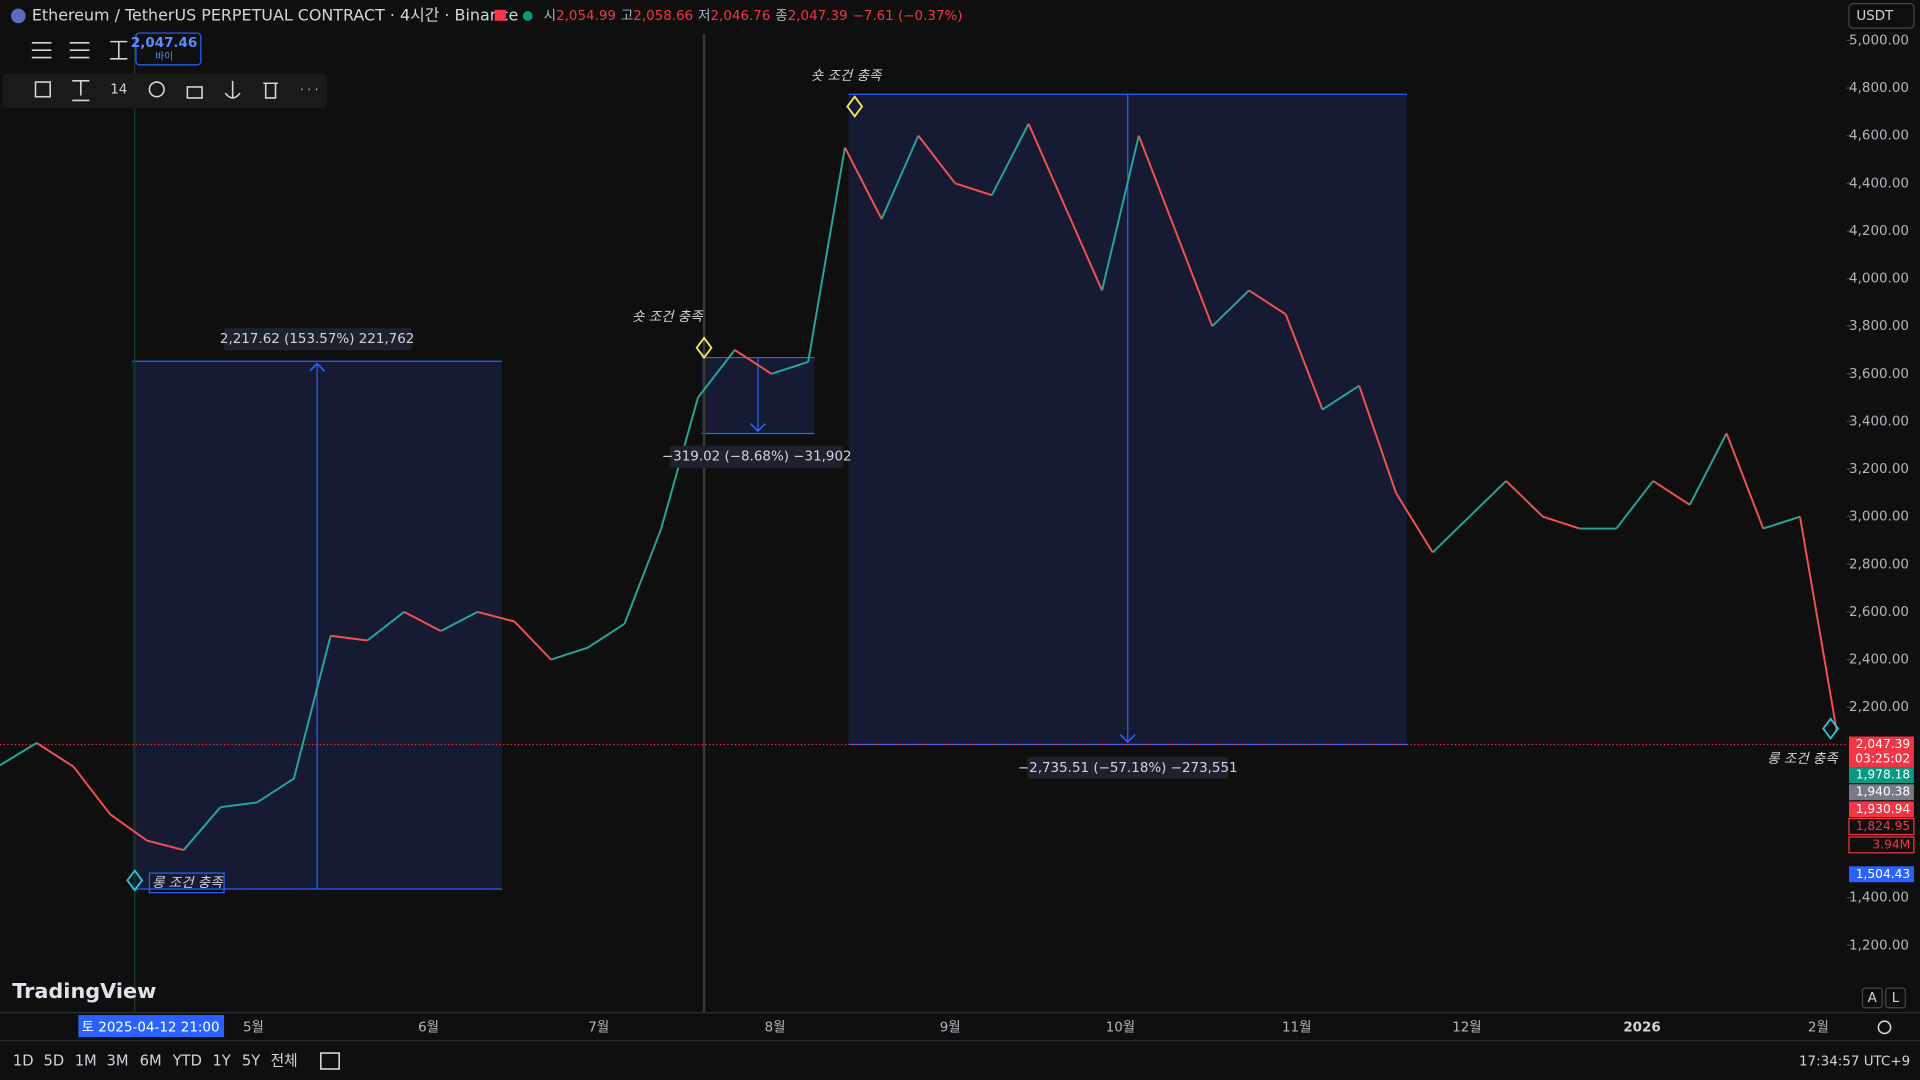  I want to click on time-tick-label: 6월, so click(428, 1027).